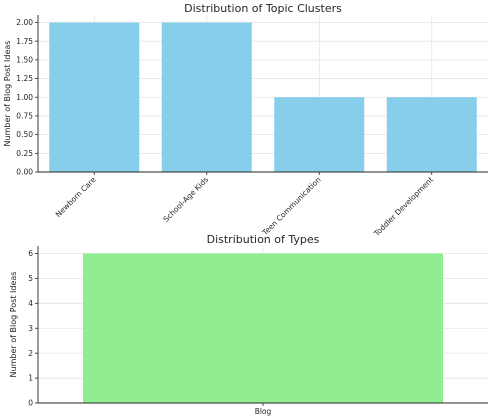 This screenshot has width=500, height=416. Describe the element at coordinates (30, 353) in the screenshot. I see `y-tick-label: 2` at that location.